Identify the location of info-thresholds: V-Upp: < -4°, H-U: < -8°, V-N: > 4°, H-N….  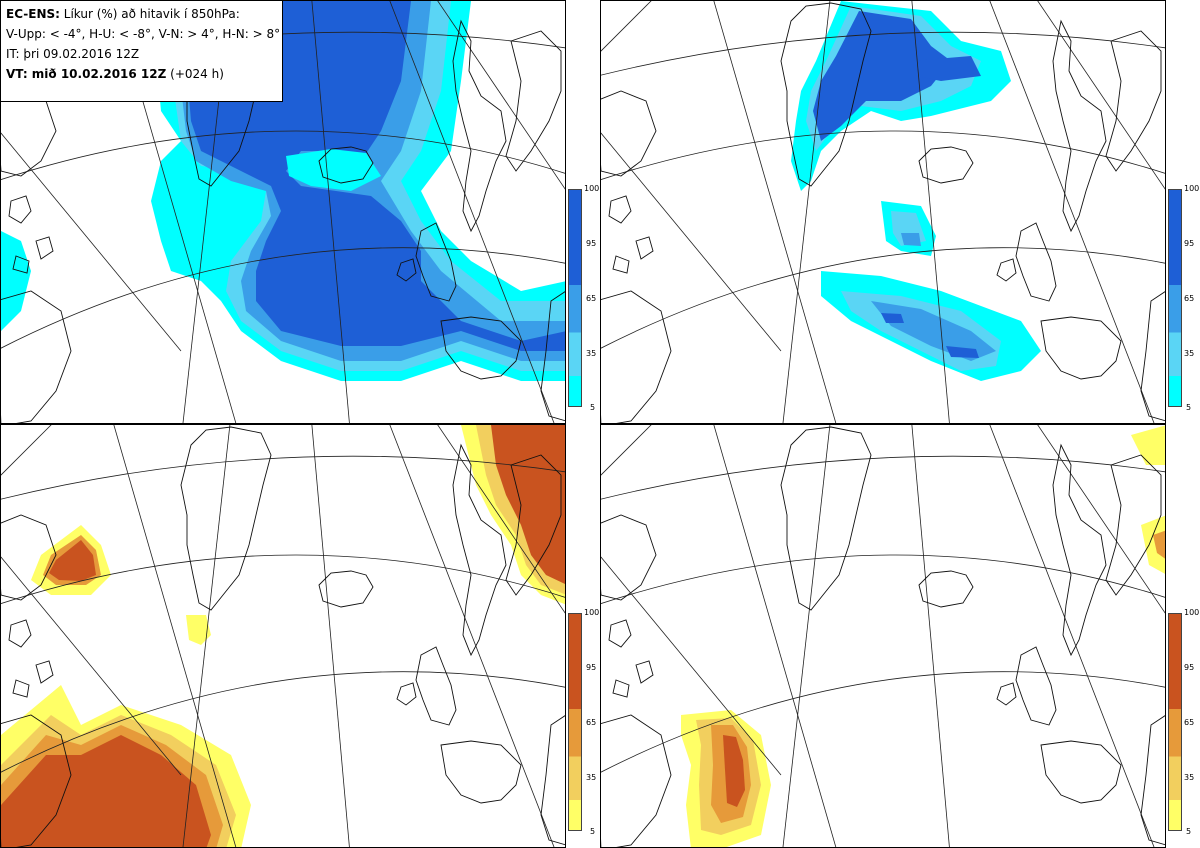
(143, 34).